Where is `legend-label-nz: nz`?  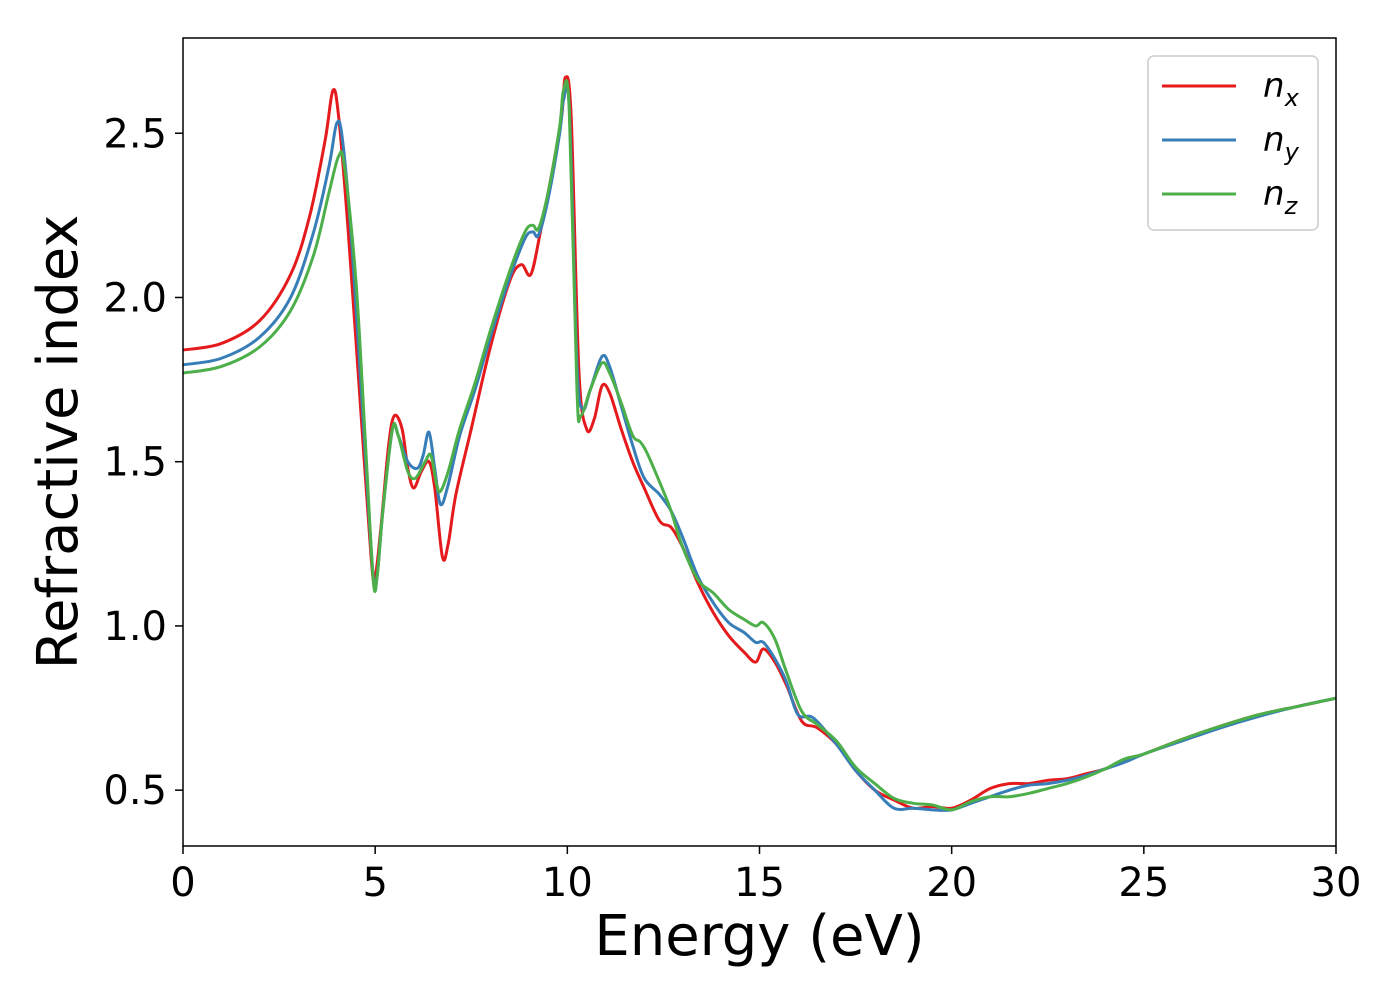
legend-label-nz: nz is located at coordinates (1281, 197).